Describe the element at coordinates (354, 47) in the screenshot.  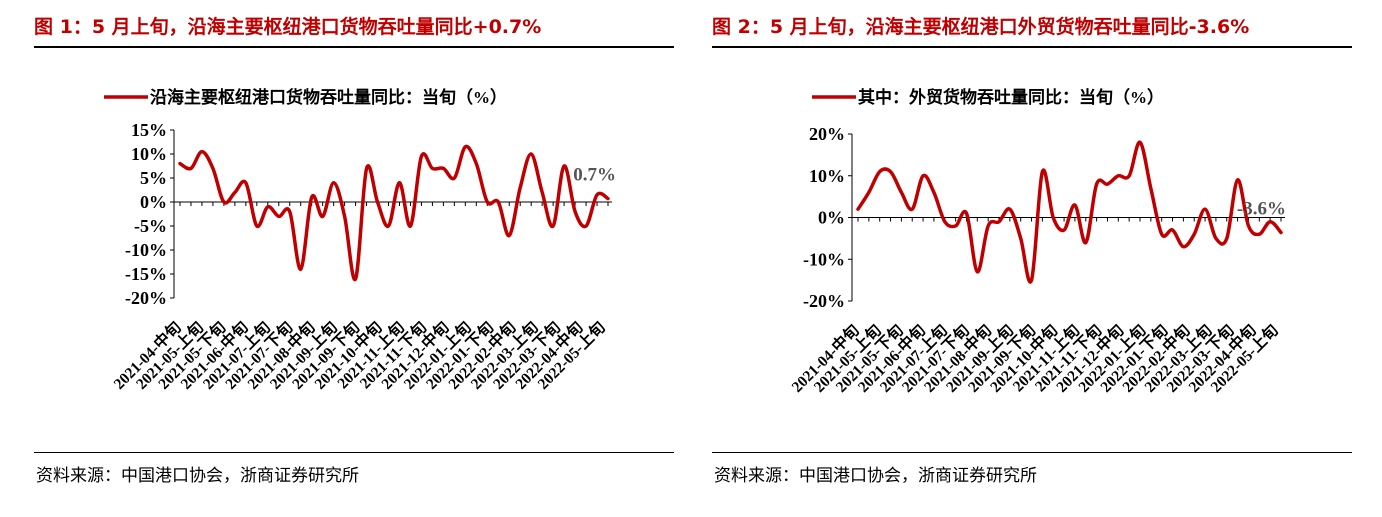
I see `figure-1-top-rule` at that location.